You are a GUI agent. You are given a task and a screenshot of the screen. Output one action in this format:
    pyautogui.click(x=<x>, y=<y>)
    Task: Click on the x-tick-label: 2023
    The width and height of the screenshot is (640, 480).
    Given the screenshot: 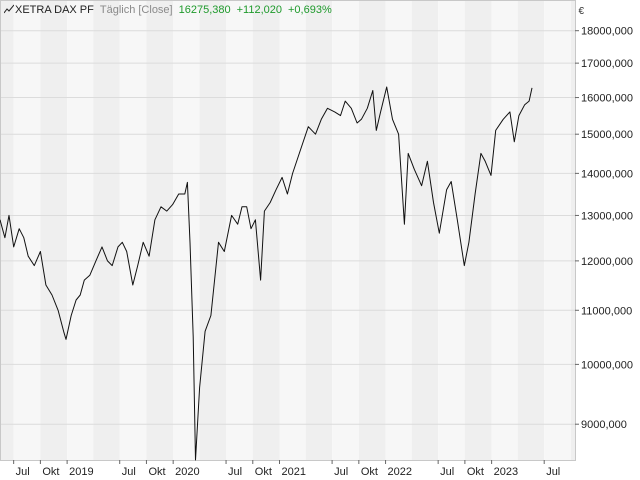 What is the action you would take?
    pyautogui.click(x=506, y=472)
    